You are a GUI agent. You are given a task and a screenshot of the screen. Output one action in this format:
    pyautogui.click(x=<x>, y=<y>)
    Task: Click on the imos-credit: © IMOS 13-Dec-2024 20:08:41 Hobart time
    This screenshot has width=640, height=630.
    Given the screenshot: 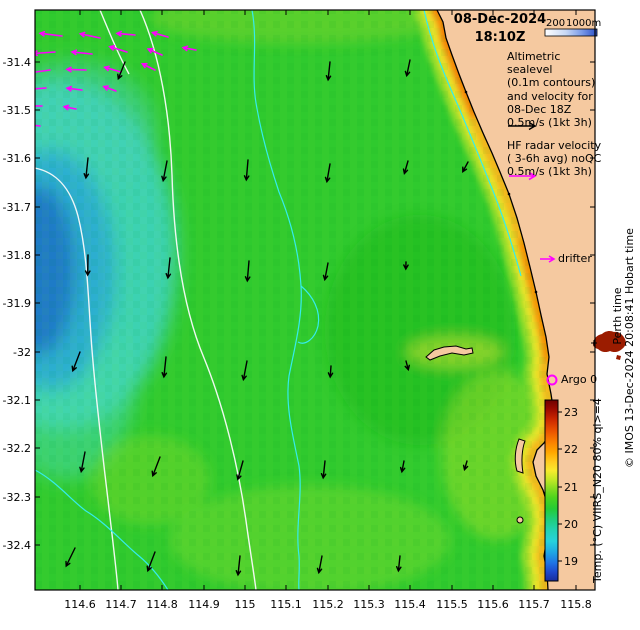 What is the action you would take?
    pyautogui.click(x=629, y=348)
    